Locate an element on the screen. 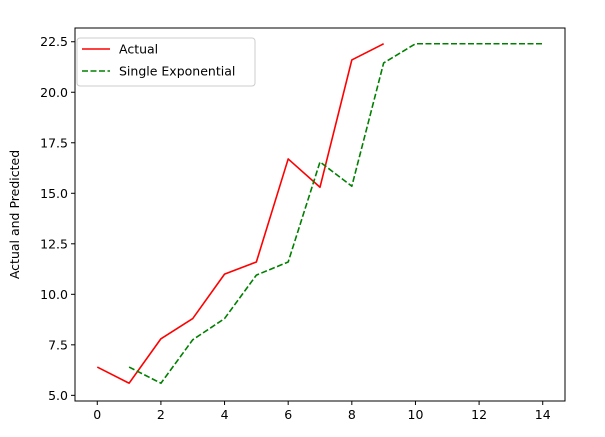 This screenshot has width=605, height=437. y-tick-label: 17.5 is located at coordinates (54, 142).